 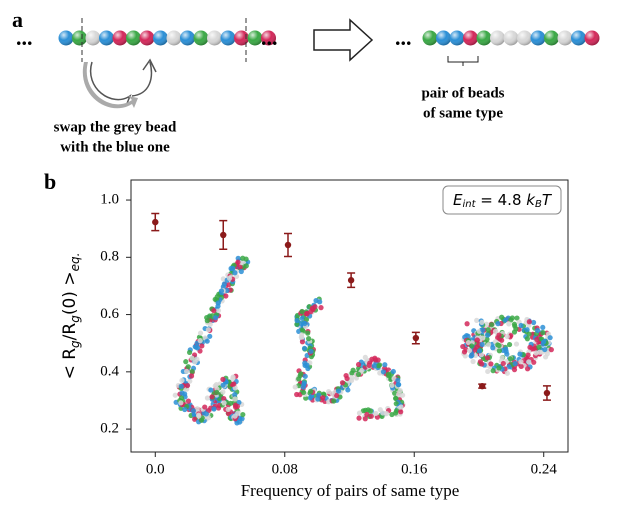 What do you see at coordinates (350, 490) in the screenshot?
I see `x-axis-label: Frequency of pairs of same type` at bounding box center [350, 490].